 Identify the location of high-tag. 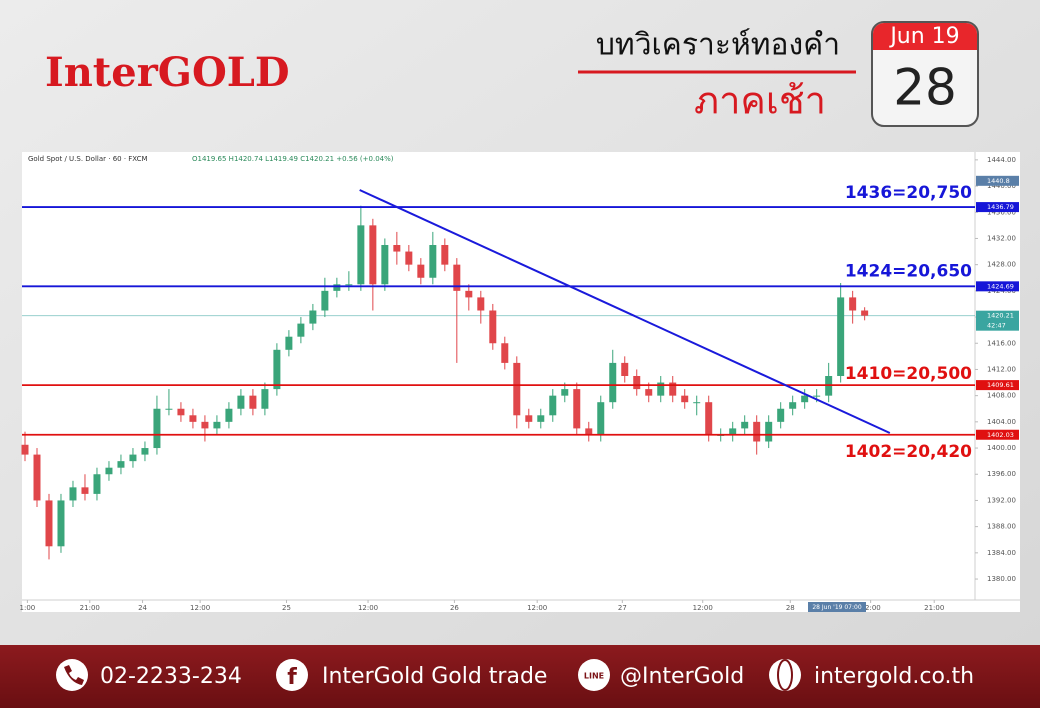
(997, 180).